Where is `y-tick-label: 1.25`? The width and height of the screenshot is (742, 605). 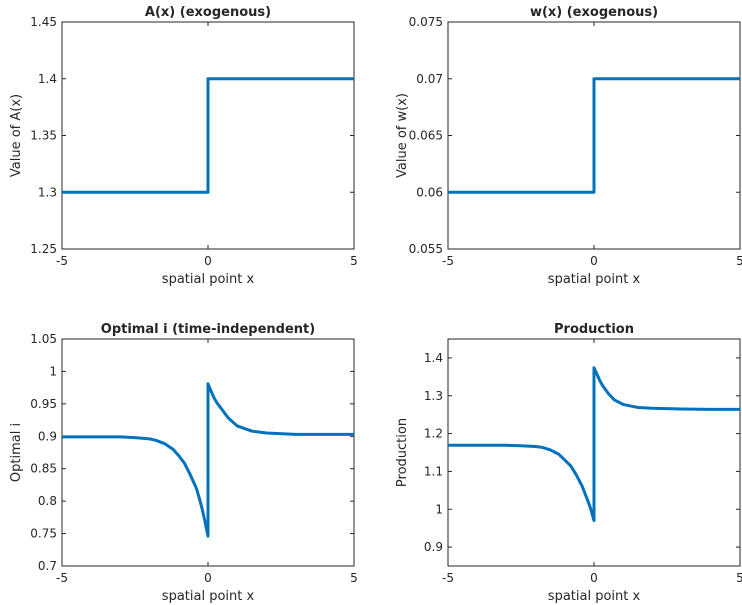 y-tick-label: 1.25 is located at coordinates (43, 249).